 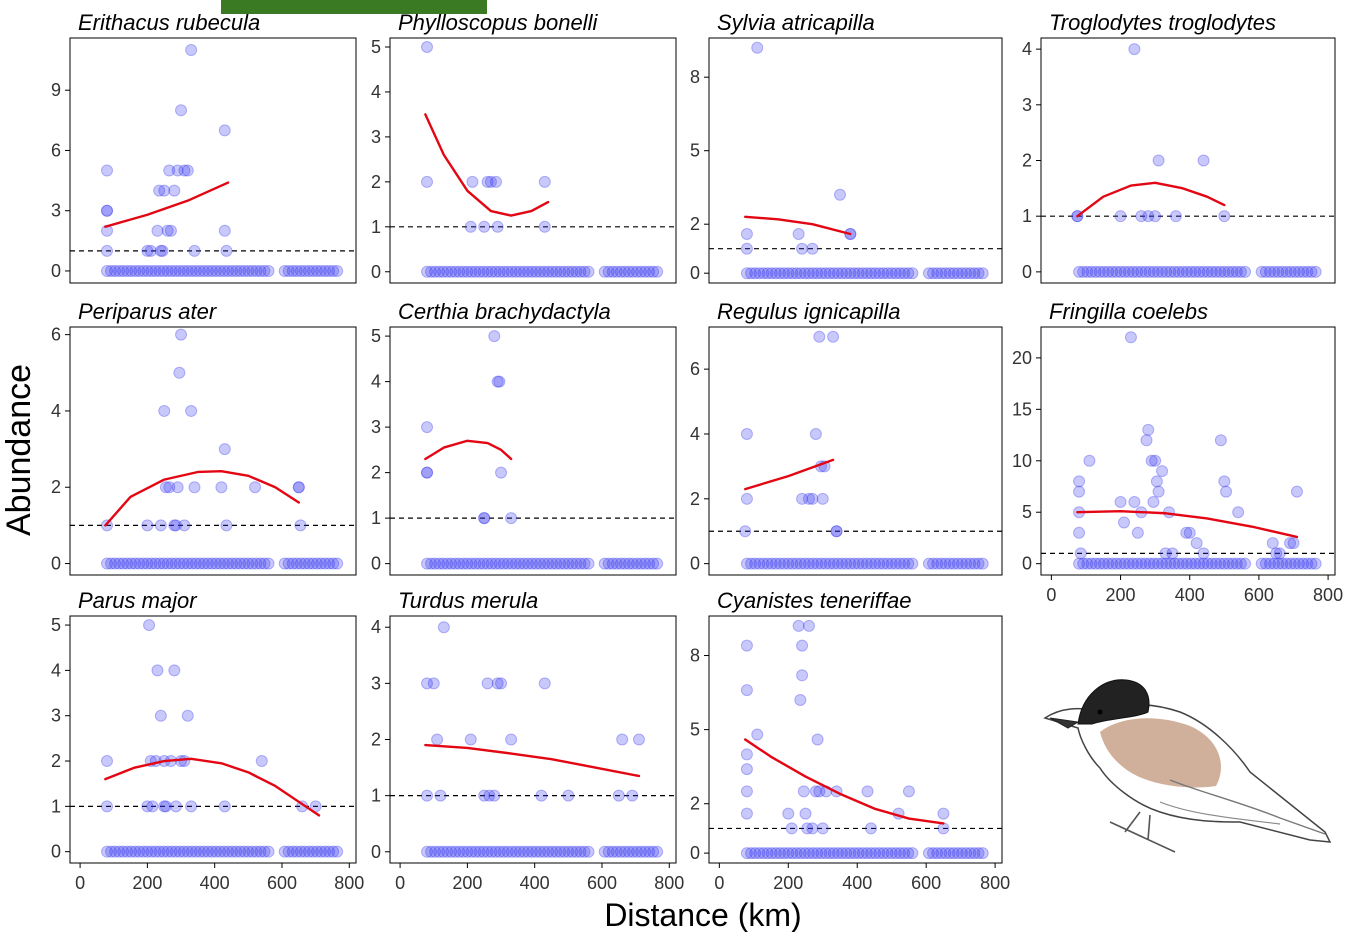 I want to click on panel-title: Fringilla coelebs, so click(x=1128, y=311).